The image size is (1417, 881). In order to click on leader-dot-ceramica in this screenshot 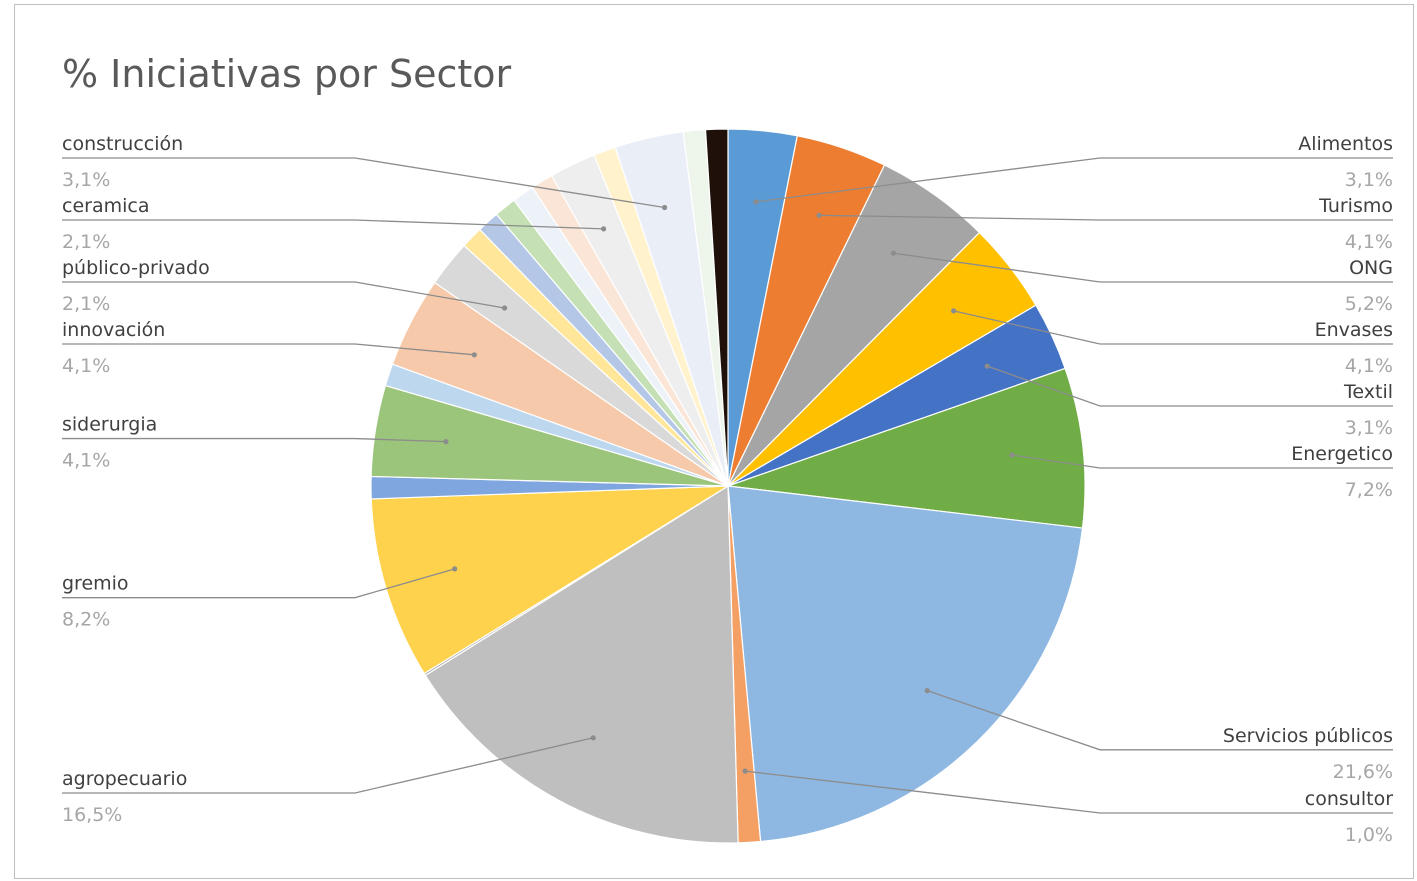, I will do `click(604, 229)`.